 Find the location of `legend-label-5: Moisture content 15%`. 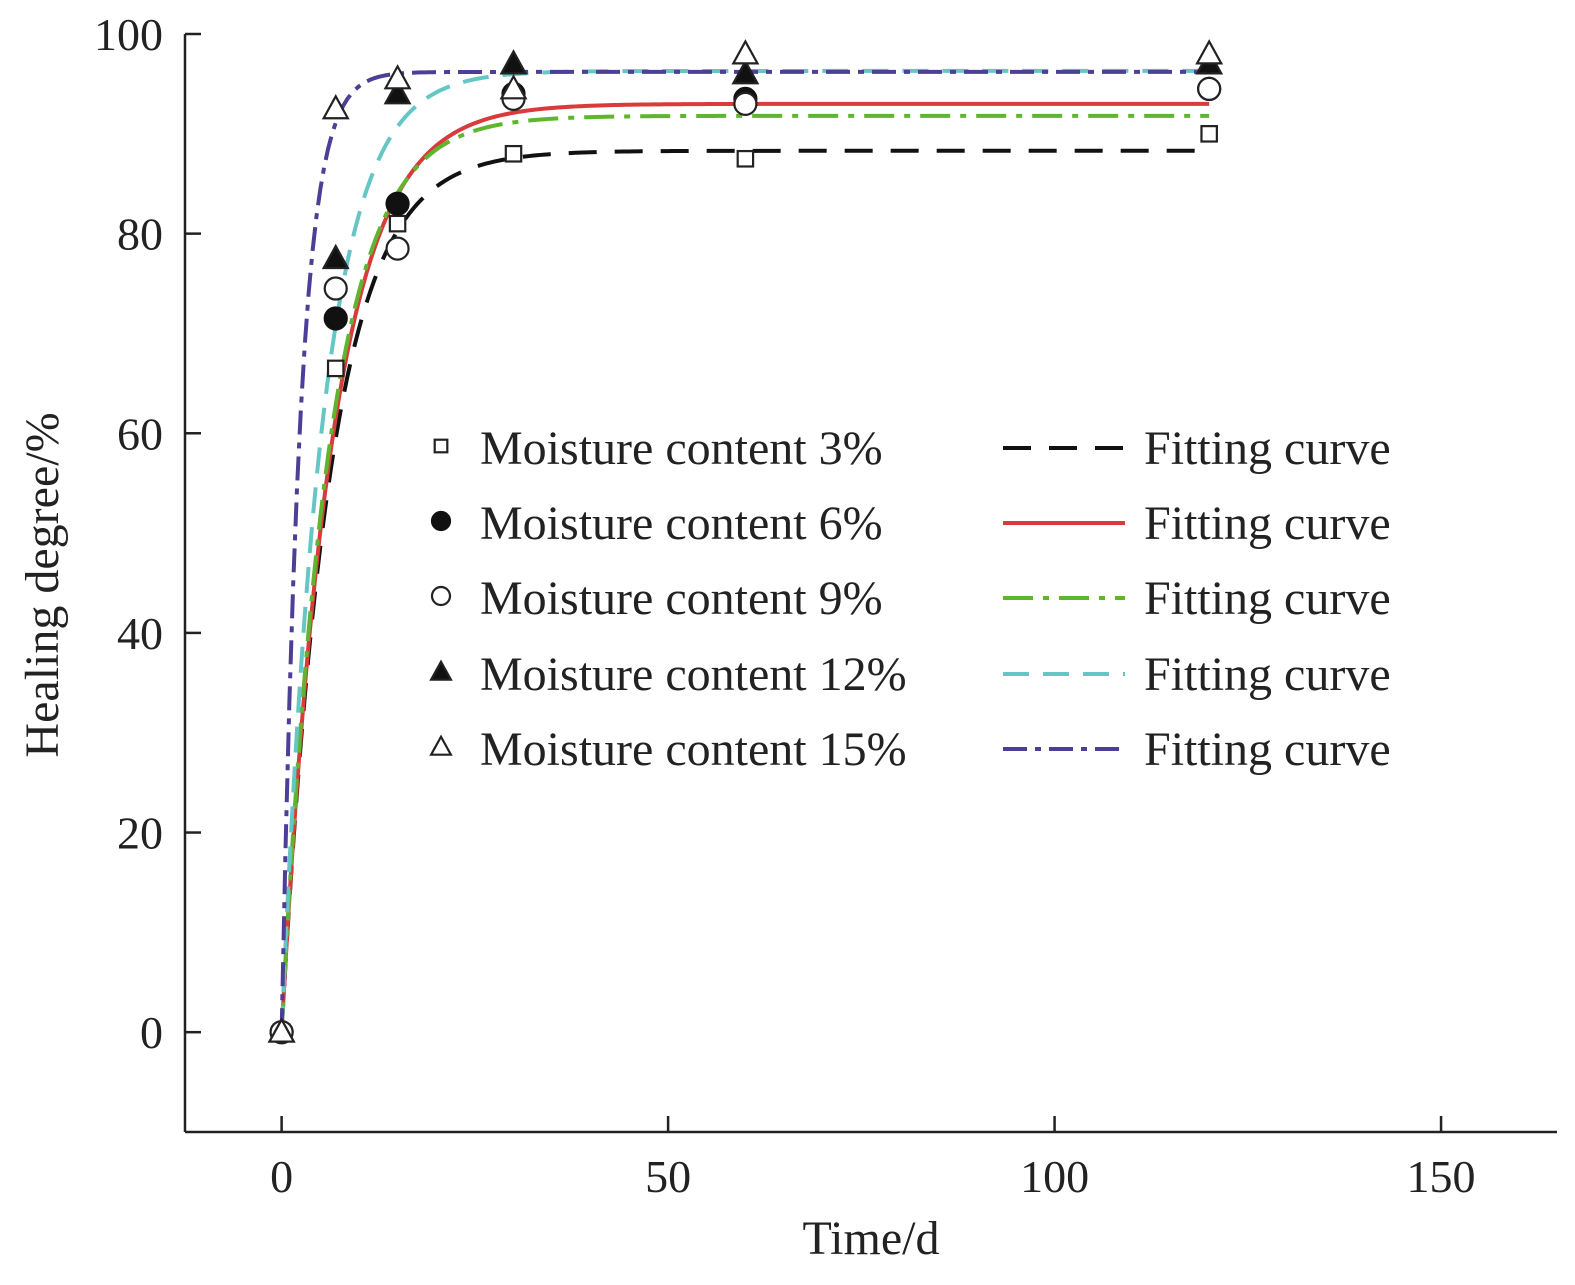

legend-label-5: Moisture content 15% is located at coordinates (693, 749).